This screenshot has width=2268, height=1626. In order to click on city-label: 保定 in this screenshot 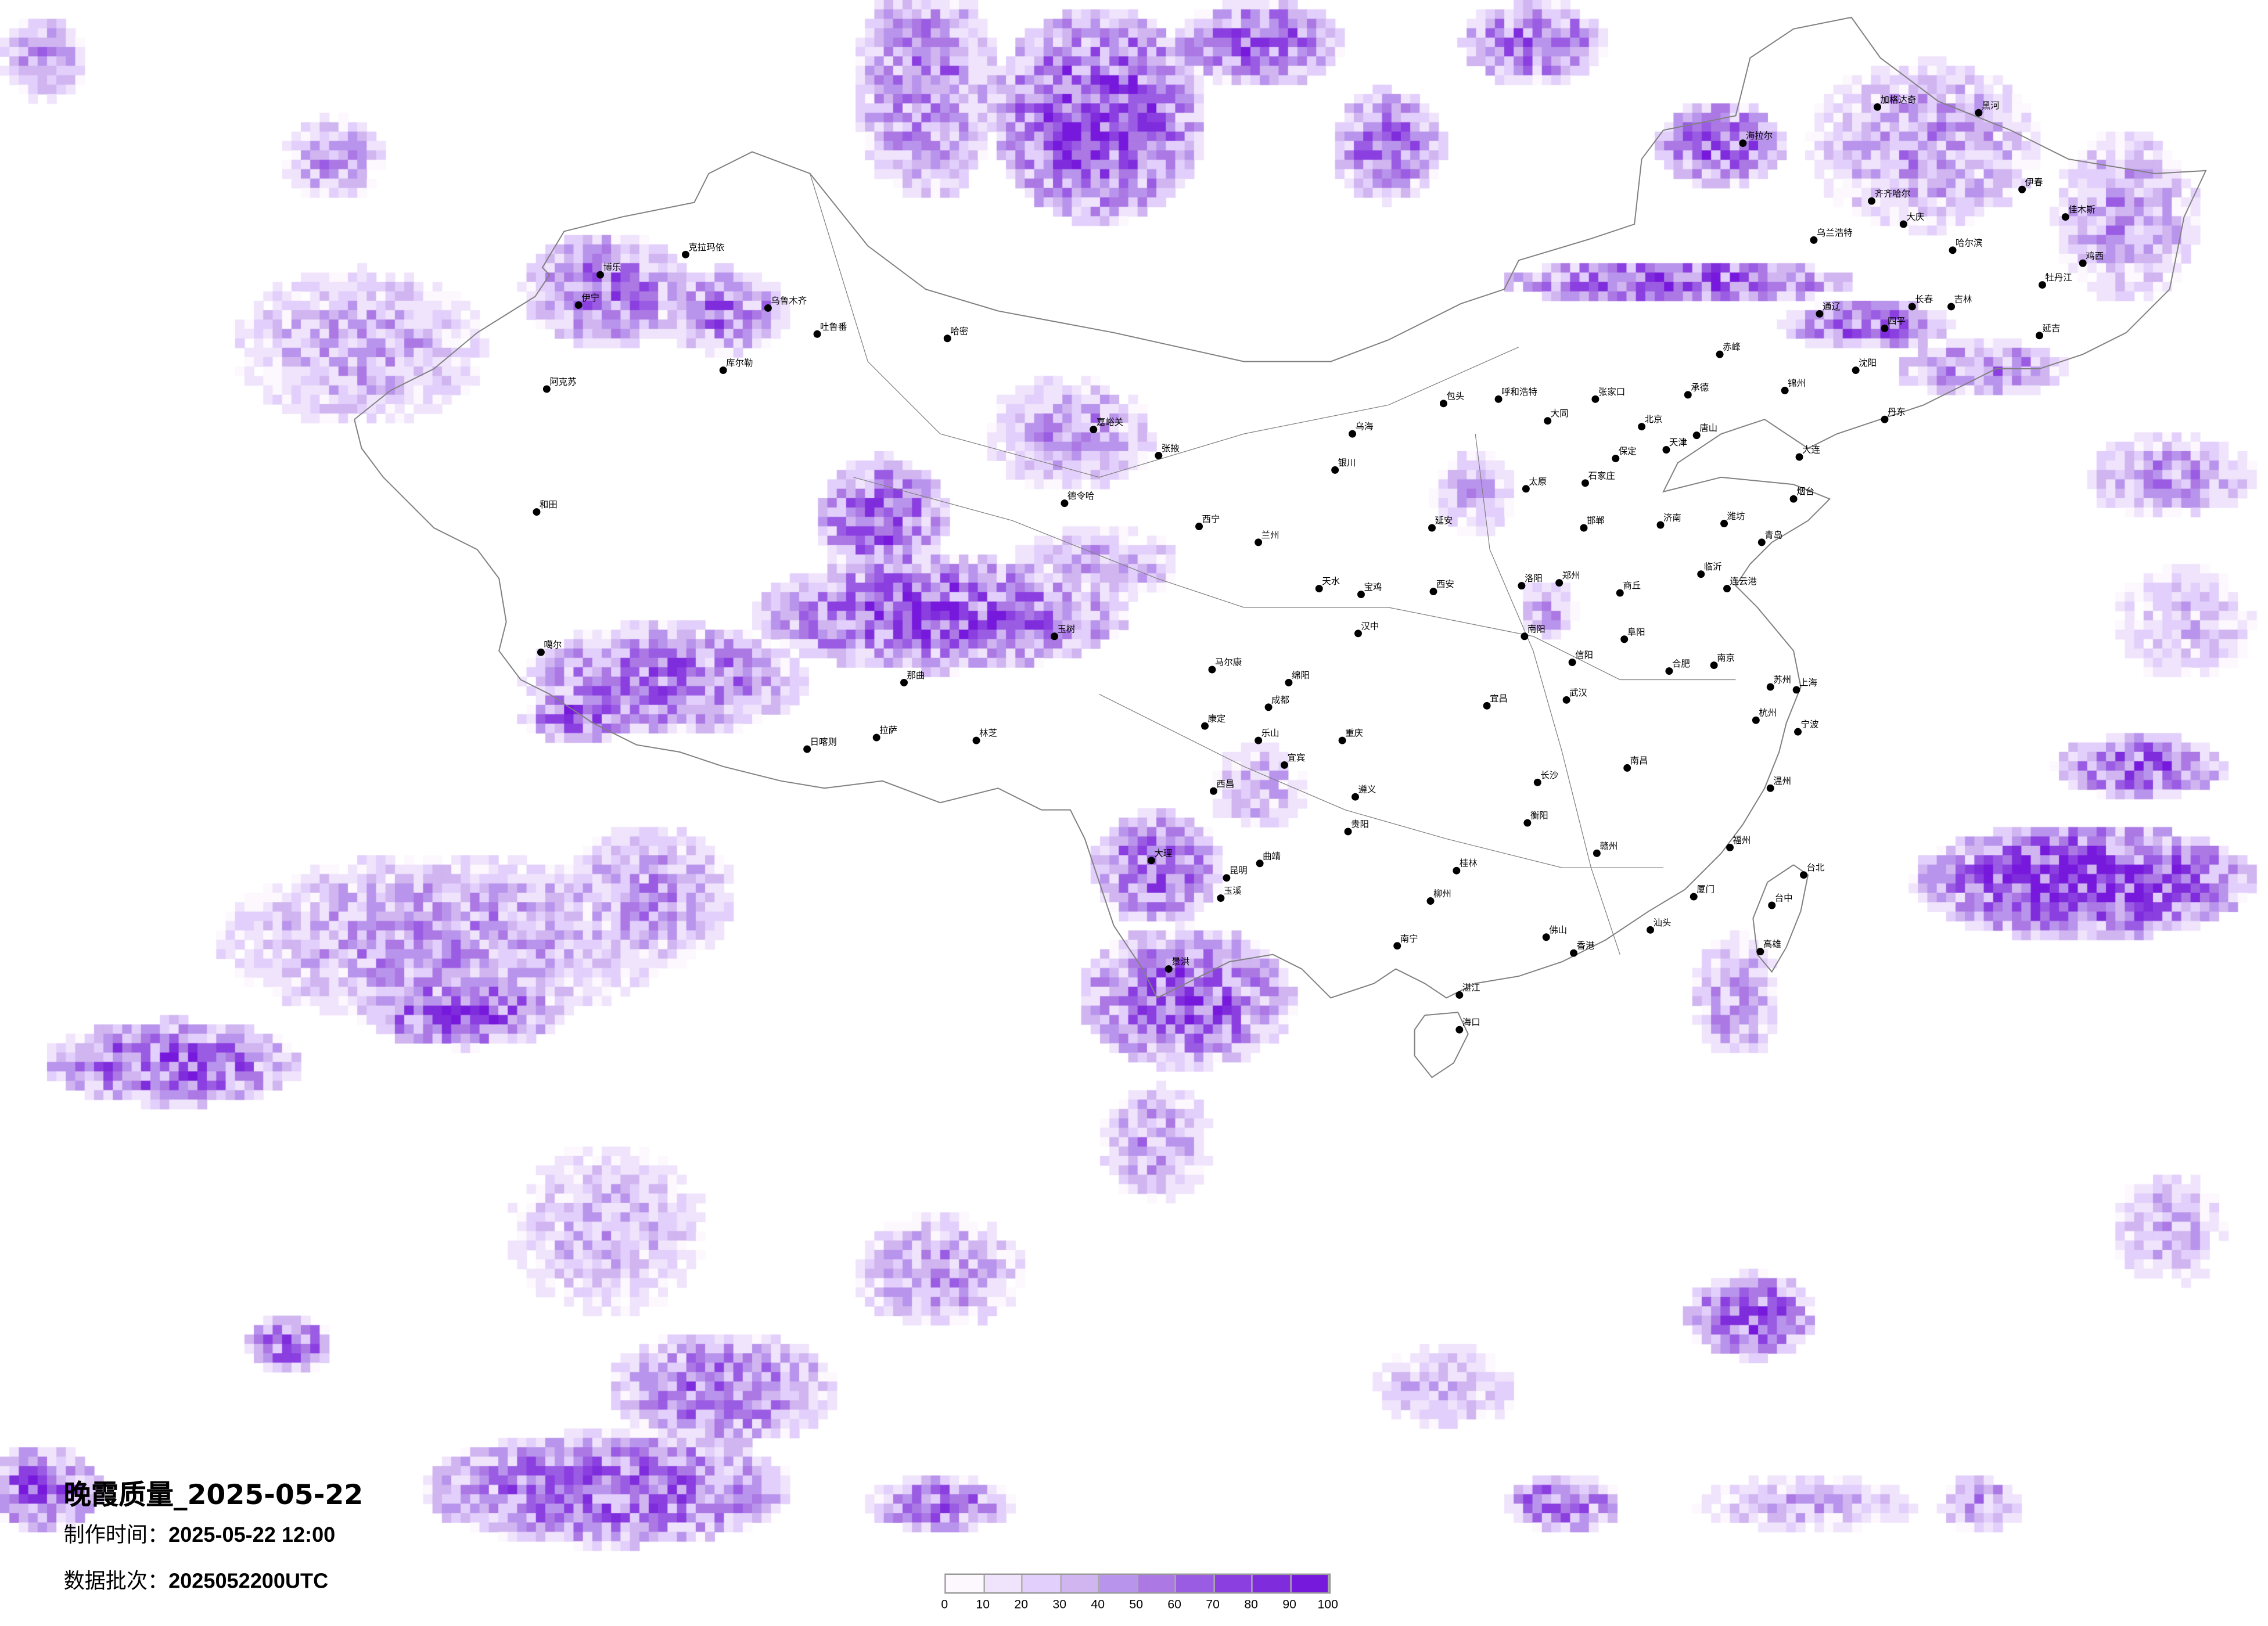, I will do `click(1628, 451)`.